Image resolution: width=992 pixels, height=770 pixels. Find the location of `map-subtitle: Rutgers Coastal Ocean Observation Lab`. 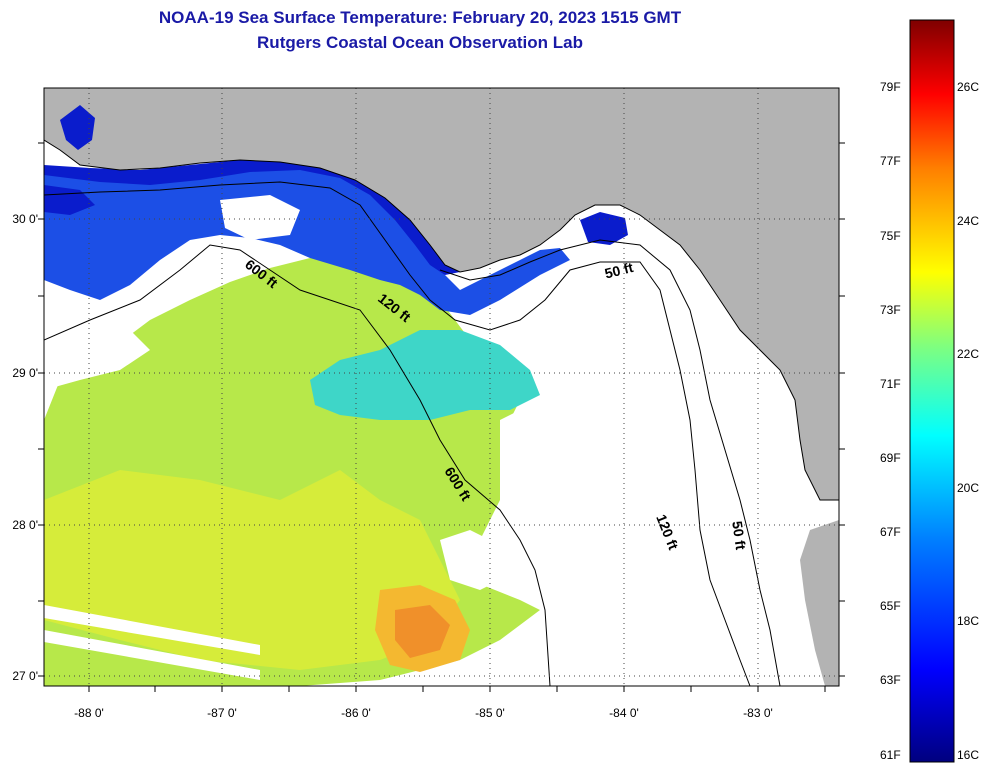

map-subtitle: Rutgers Coastal Ocean Observation Lab is located at coordinates (420, 42).